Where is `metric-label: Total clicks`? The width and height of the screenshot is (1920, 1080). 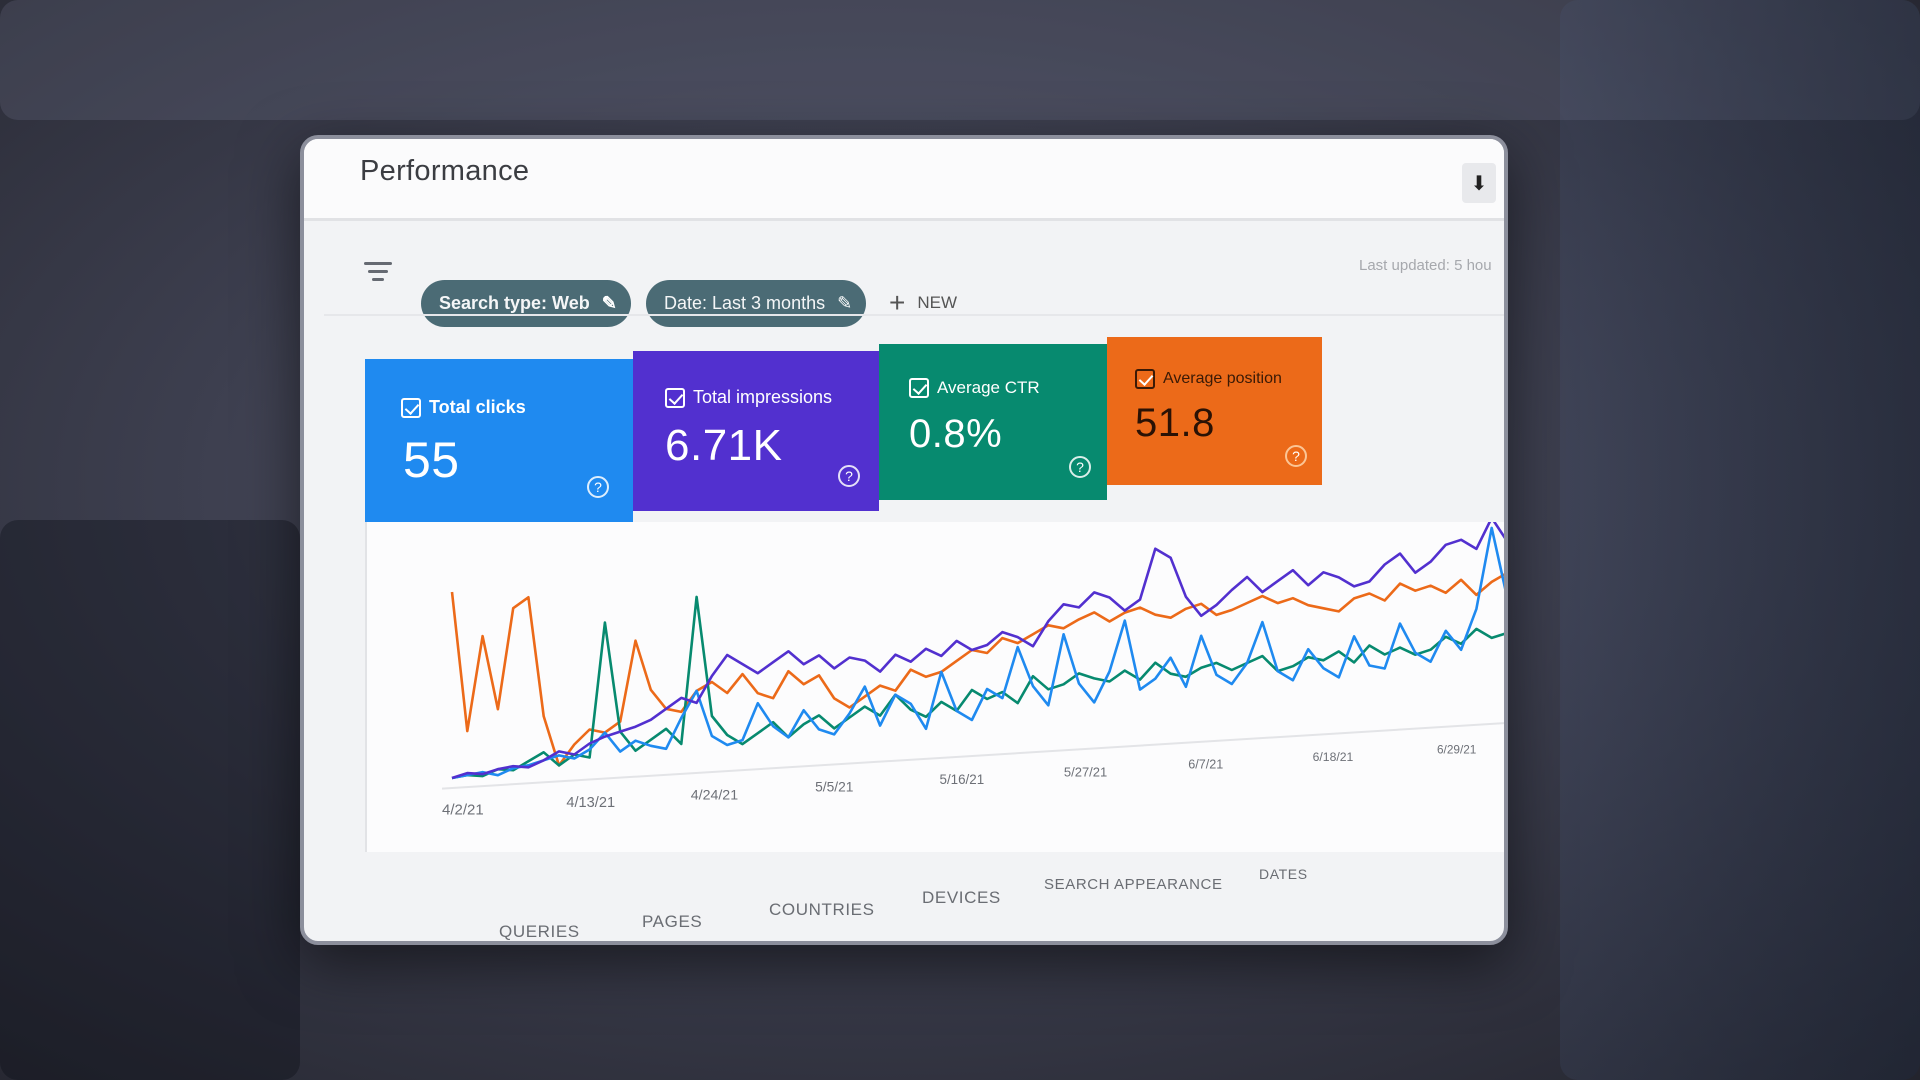 metric-label: Total clicks is located at coordinates (477, 407).